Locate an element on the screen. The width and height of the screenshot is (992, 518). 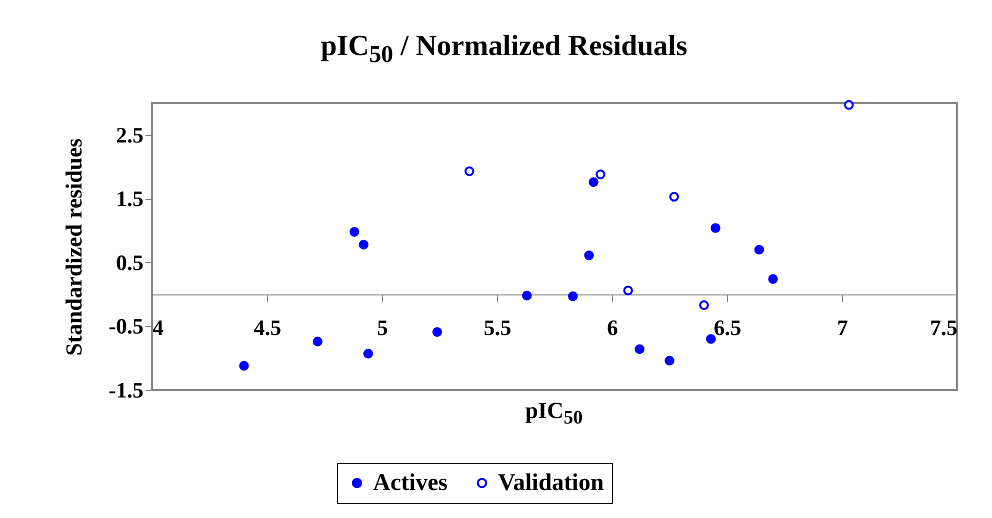
y-tick-label: -1.5 is located at coordinates (126, 390).